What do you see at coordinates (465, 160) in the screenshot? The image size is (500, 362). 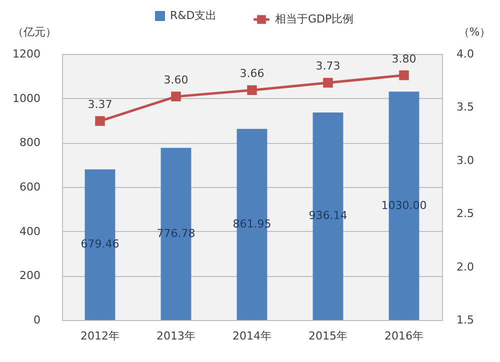 I see `y2-tick-label: 3.0` at bounding box center [465, 160].